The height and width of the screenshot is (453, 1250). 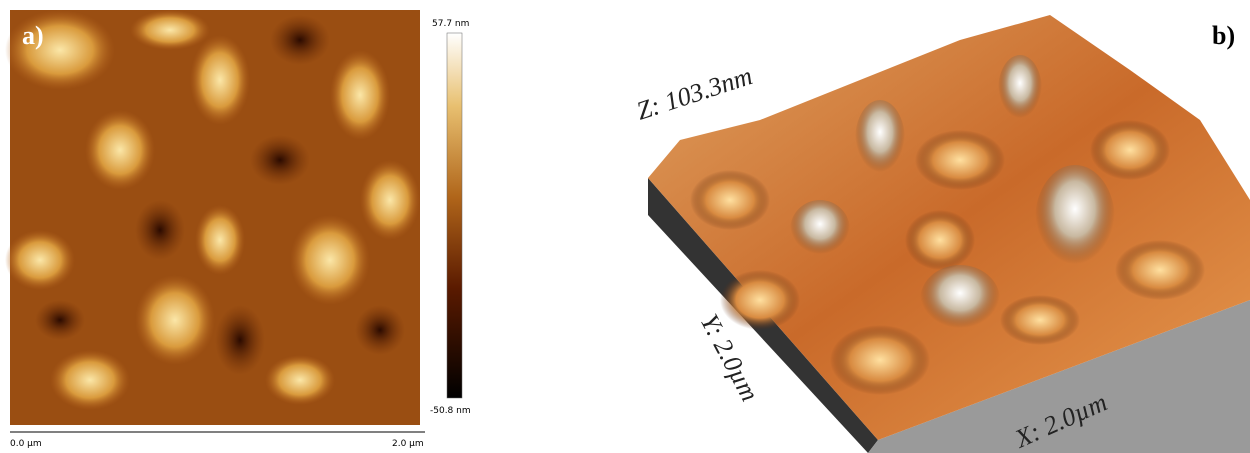 I want to click on colorbar-min: -50.8 nm, so click(x=450, y=411).